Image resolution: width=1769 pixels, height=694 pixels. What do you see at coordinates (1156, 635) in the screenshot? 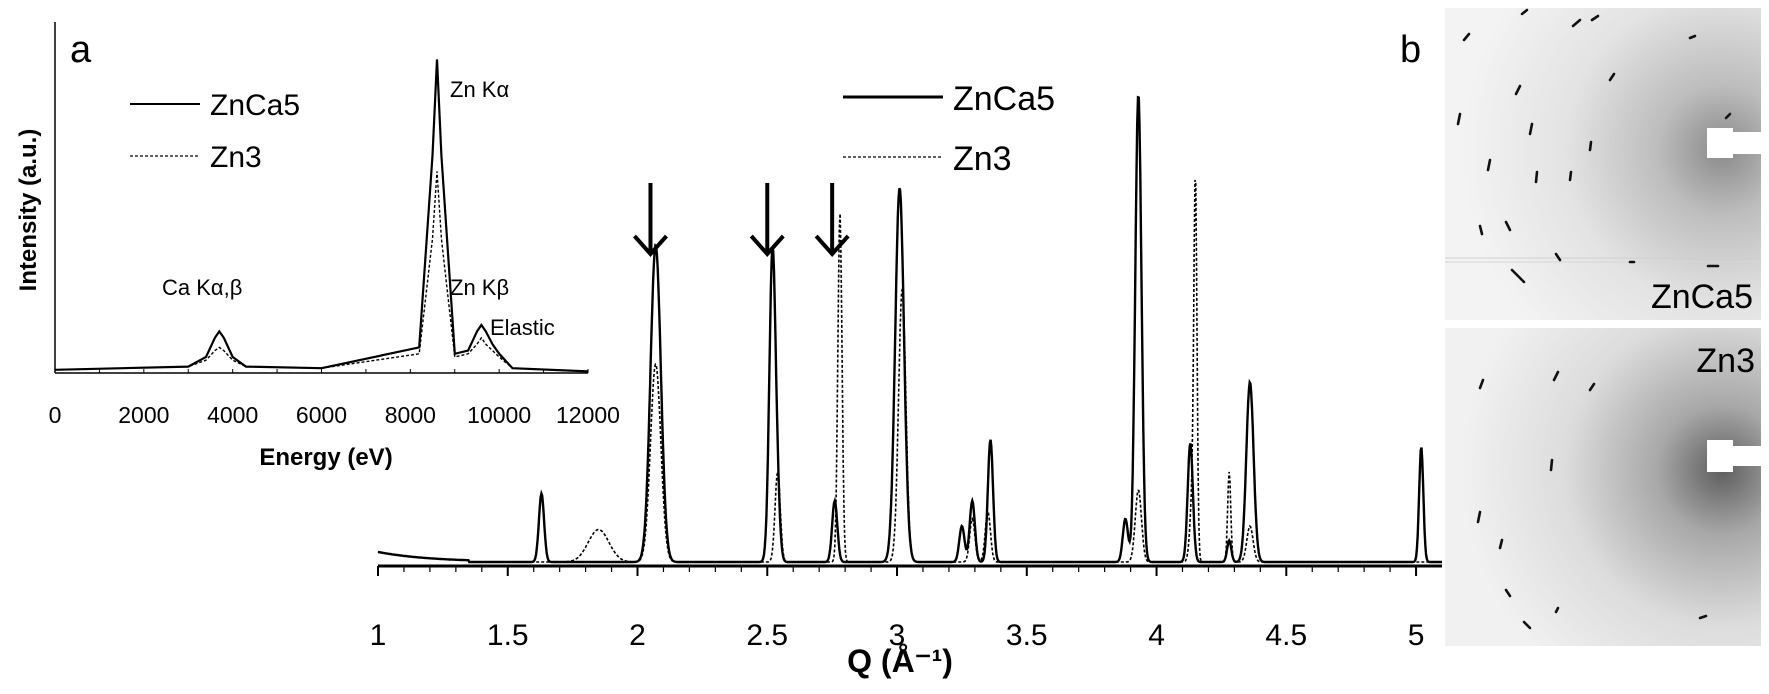
I see `main-x-tick-label: 4` at bounding box center [1156, 635].